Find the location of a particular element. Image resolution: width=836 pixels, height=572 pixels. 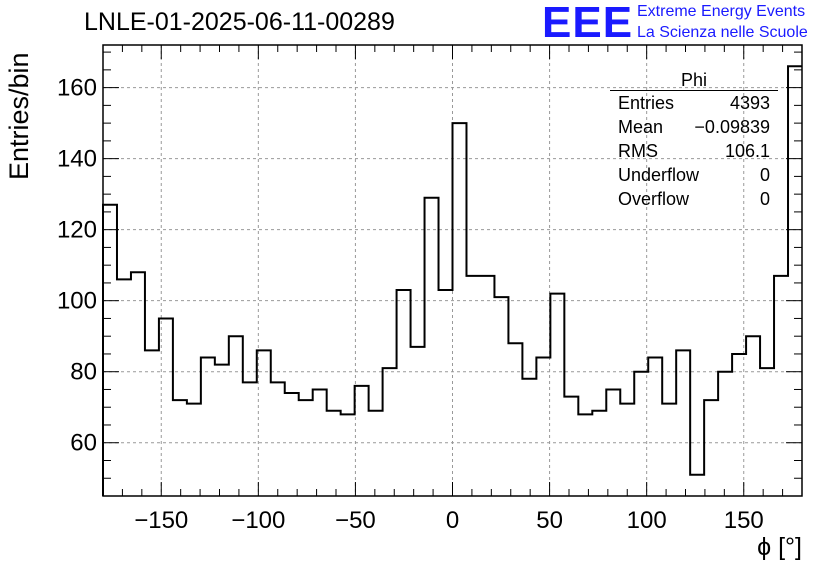

y-tick-label: 160 is located at coordinates (77, 88).